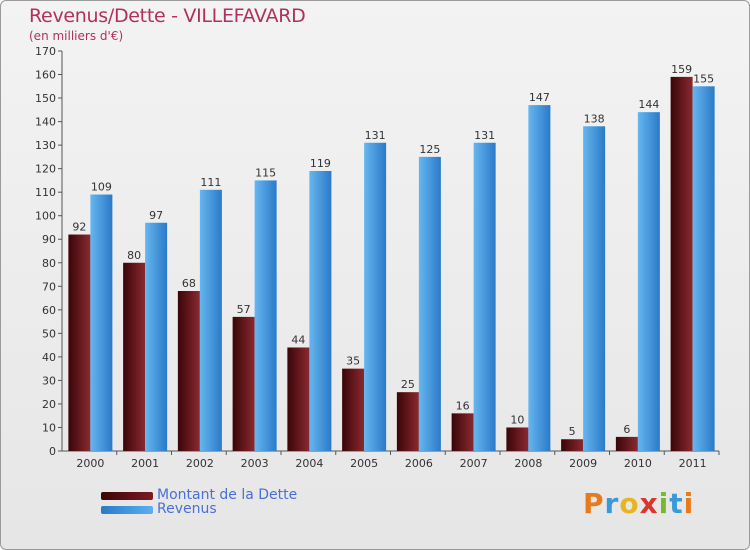 Image resolution: width=750 pixels, height=550 pixels. What do you see at coordinates (49, 239) in the screenshot?
I see `y-tick-label: 90` at bounding box center [49, 239].